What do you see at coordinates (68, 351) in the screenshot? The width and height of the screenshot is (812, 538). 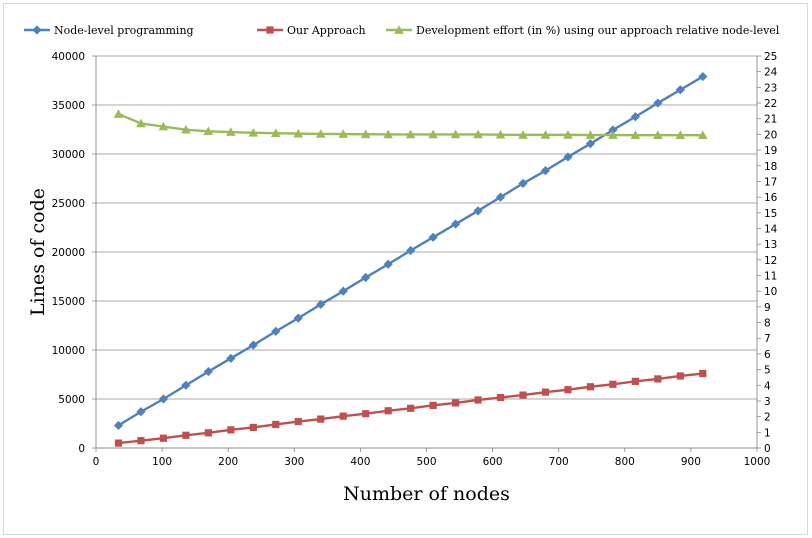 I see `y-tick-label: 10000` at bounding box center [68, 351].